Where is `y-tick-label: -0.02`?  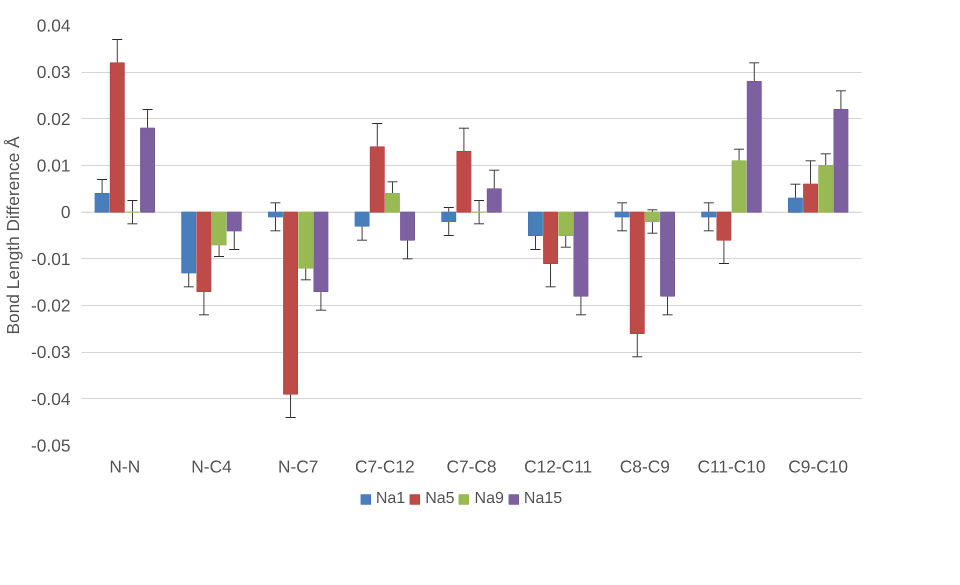
y-tick-label: -0.02 is located at coordinates (51, 306).